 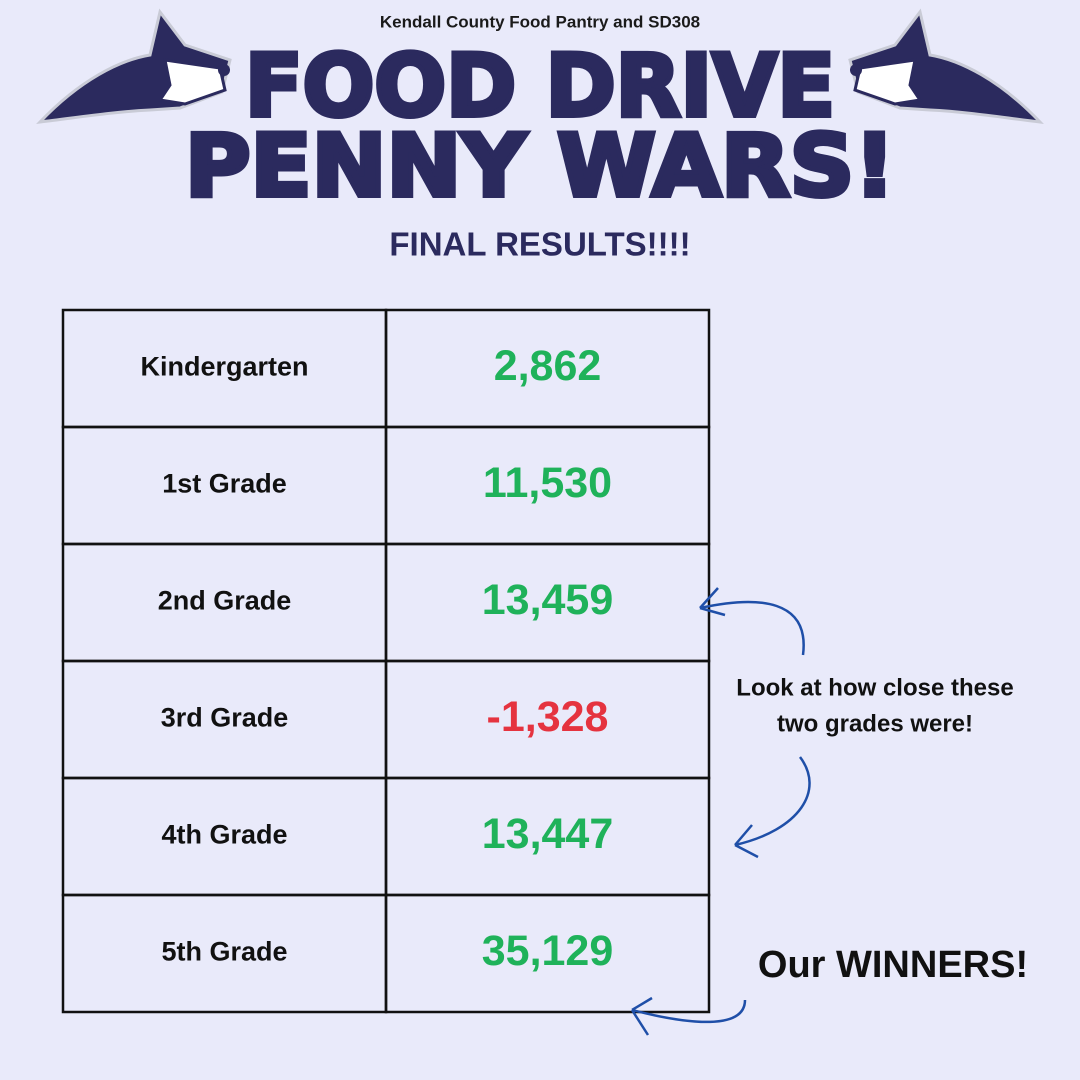 I want to click on annotation: two grades were!, so click(x=875, y=723).